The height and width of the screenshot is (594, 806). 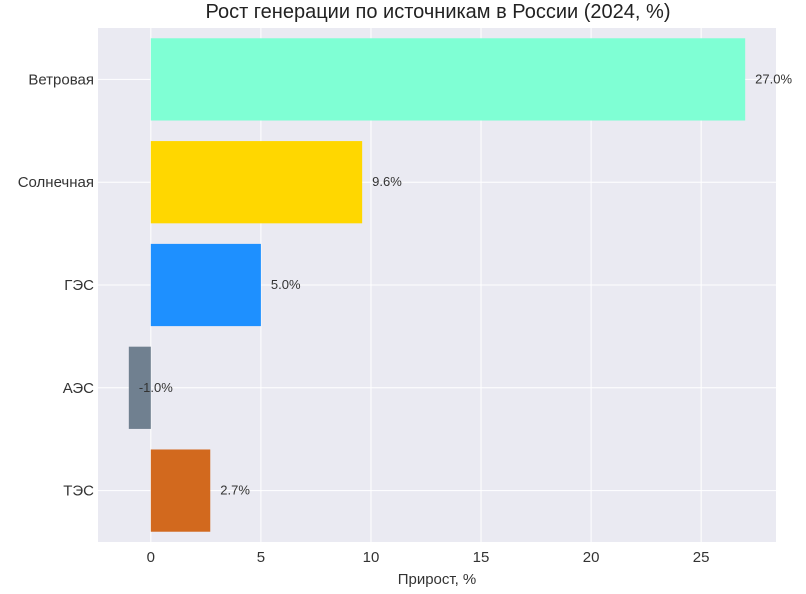 I want to click on y-tick-label: ТЭС, so click(x=78, y=491).